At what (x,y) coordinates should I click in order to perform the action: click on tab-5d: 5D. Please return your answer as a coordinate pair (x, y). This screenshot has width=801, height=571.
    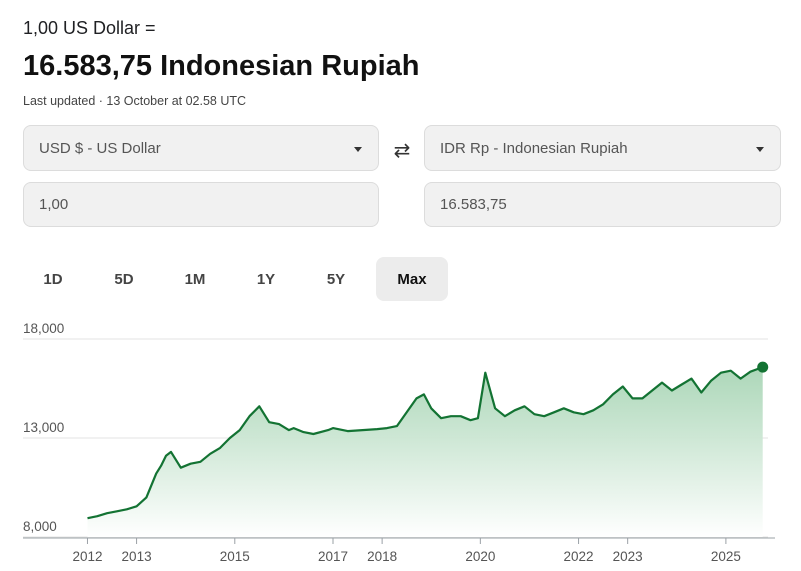
    Looking at the image, I should click on (124, 279).